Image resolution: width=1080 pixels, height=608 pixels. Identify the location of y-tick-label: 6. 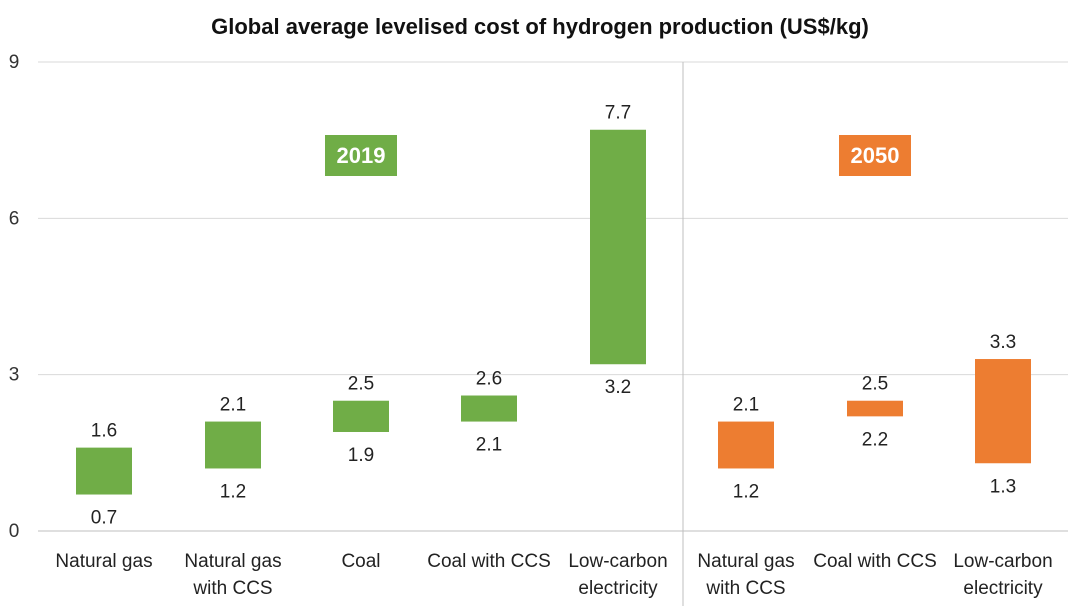
(14, 218).